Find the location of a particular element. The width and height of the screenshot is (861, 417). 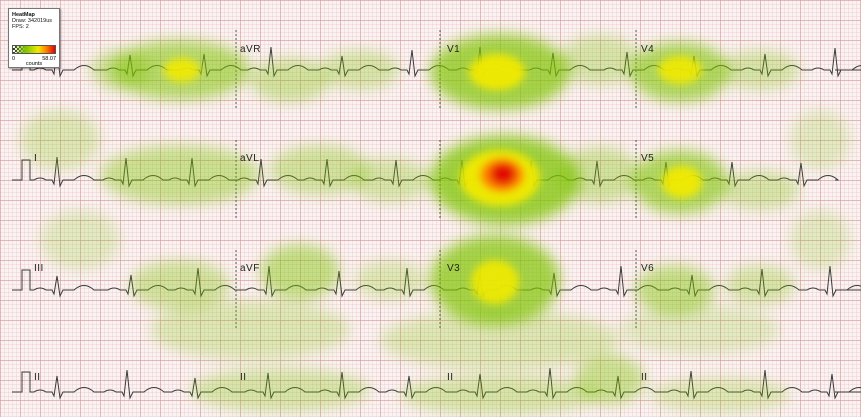

lead-label-iii: III is located at coordinates (39, 268).